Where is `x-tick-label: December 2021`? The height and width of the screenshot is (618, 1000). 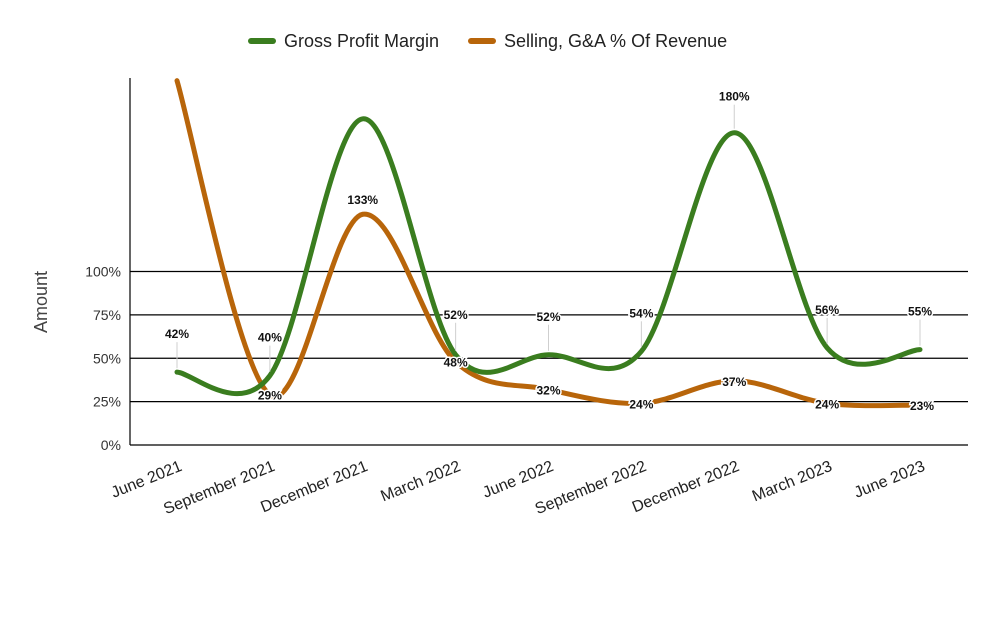
x-tick-label: December 2021 is located at coordinates (314, 487).